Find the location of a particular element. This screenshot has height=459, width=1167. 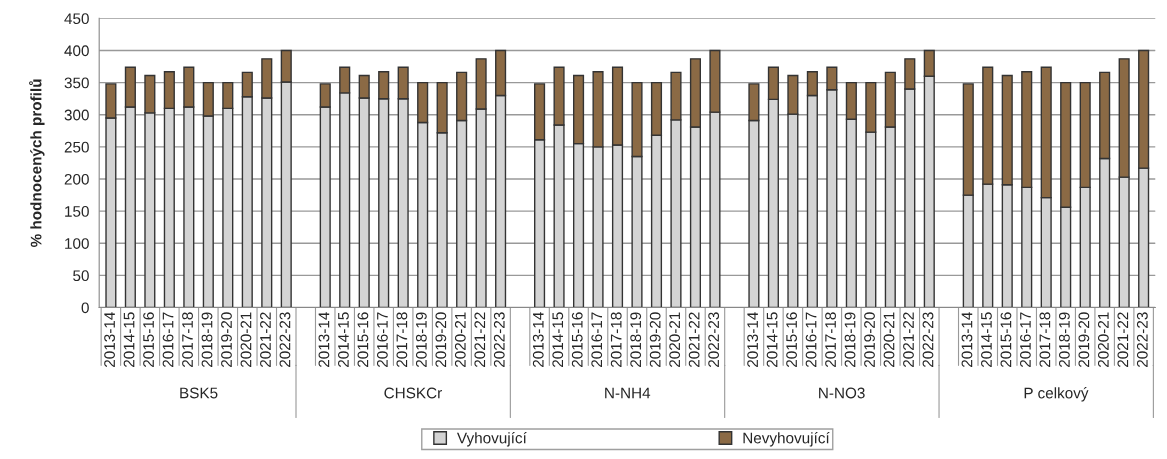

y-tick-label: 150 is located at coordinates (77, 211).